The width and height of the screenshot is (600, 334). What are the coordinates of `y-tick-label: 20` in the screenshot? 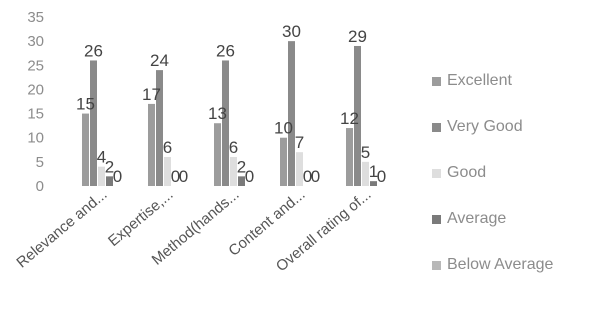 It's located at (35, 89).